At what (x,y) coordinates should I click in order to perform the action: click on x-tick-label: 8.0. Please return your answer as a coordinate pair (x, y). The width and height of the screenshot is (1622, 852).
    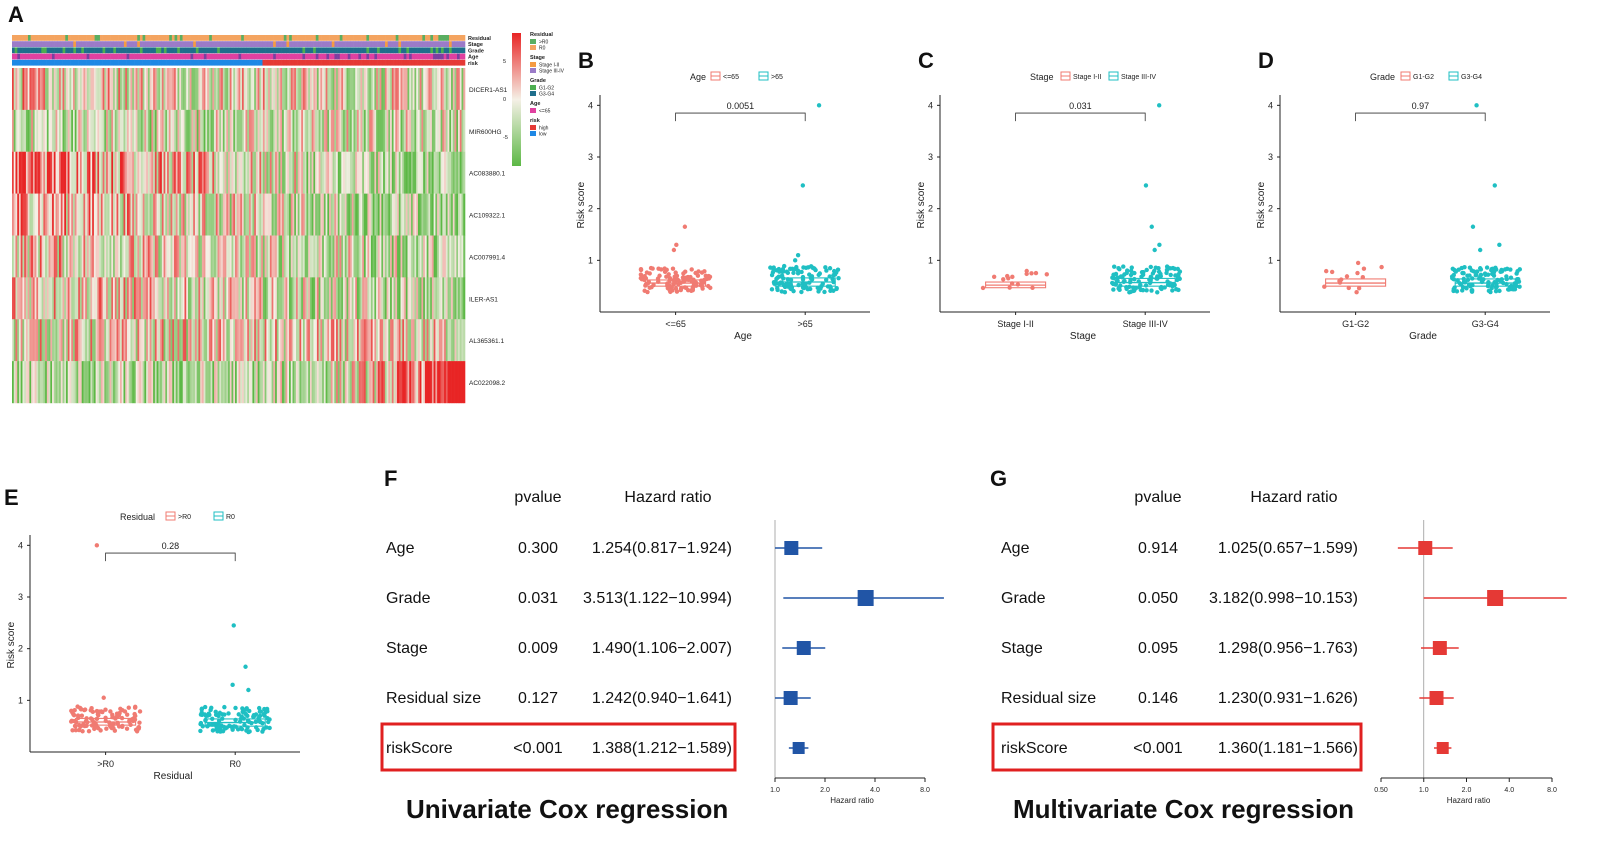
    Looking at the image, I should click on (925, 790).